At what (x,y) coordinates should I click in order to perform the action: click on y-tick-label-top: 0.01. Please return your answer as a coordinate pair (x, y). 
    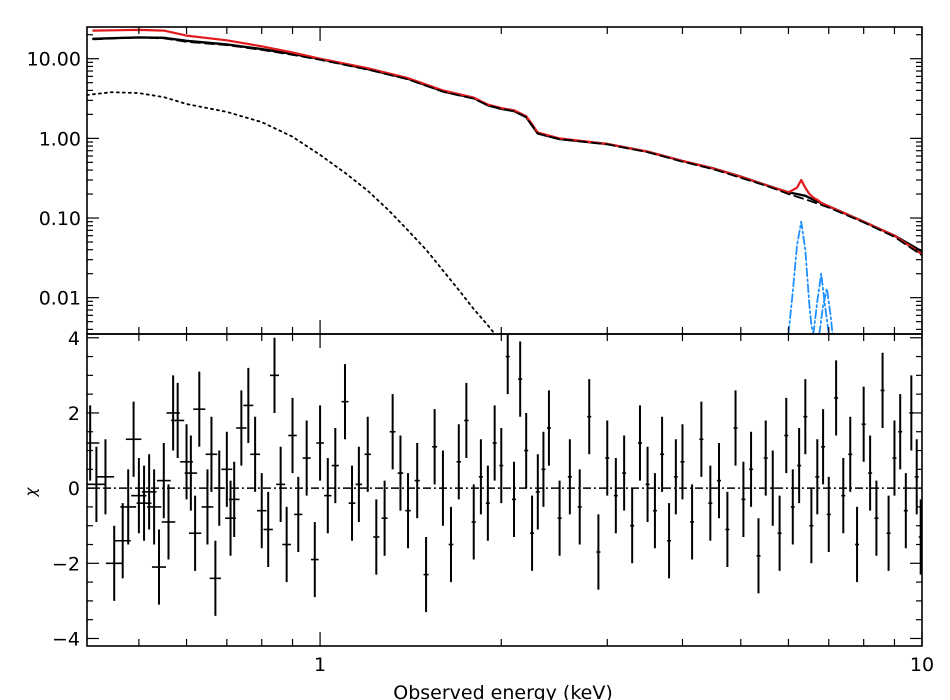
    Looking at the image, I should click on (60, 299).